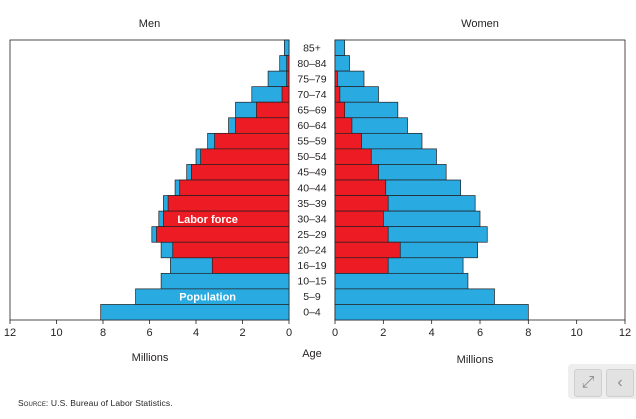 Image resolution: width=636 pixels, height=419 pixels. Describe the element at coordinates (10, 333) in the screenshot. I see `x-tick-label-men: 12` at that location.